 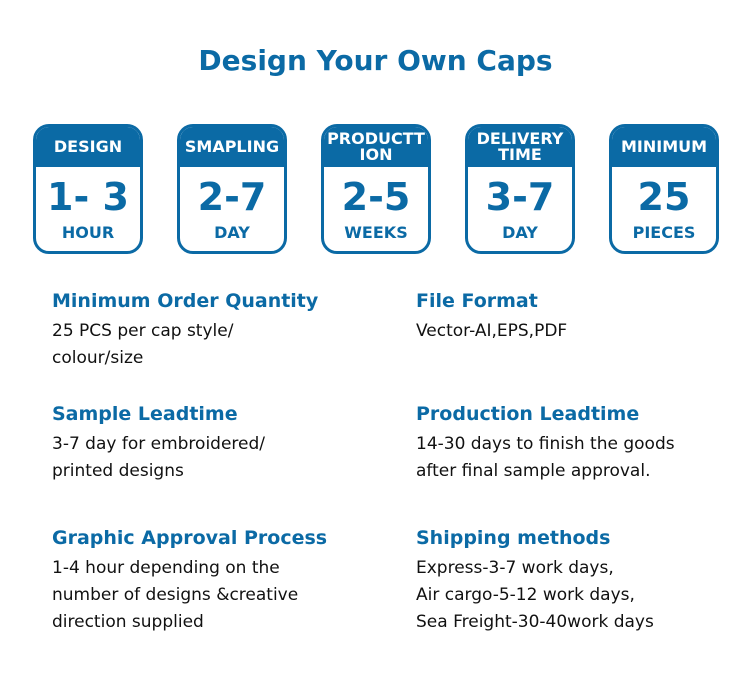 I want to click on section-text: after final sample approval., so click(x=533, y=471).